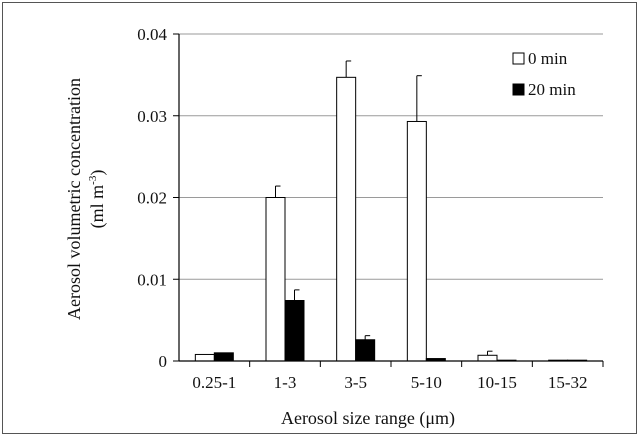 The height and width of the screenshot is (437, 640). I want to click on x-tick-label: 1-3, so click(285, 382).